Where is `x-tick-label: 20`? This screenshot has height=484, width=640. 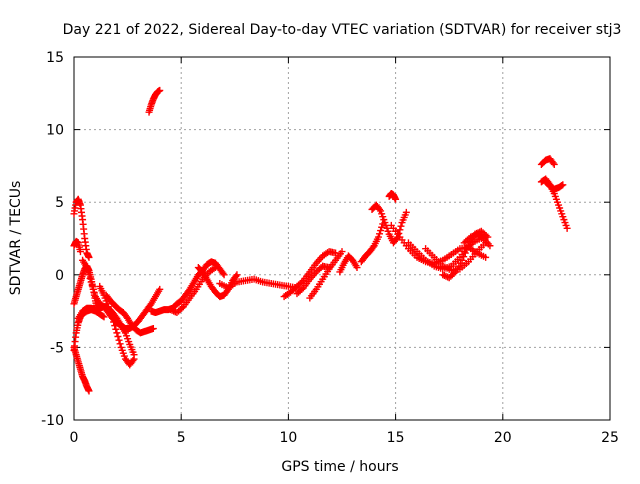
x-tick-label: 20 is located at coordinates (503, 438).